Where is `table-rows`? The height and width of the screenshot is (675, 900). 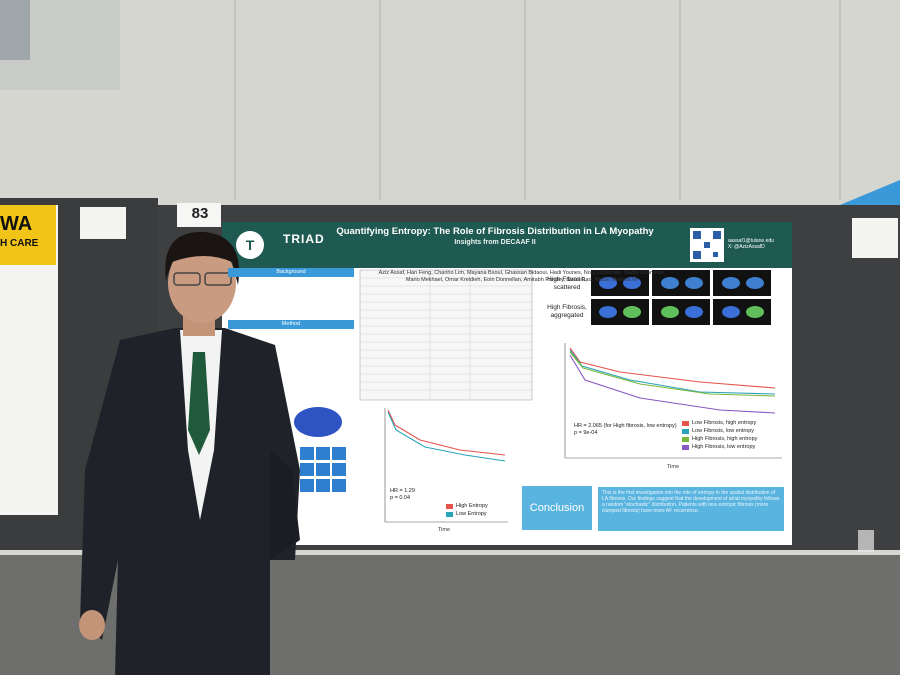 table-rows is located at coordinates (446, 335).